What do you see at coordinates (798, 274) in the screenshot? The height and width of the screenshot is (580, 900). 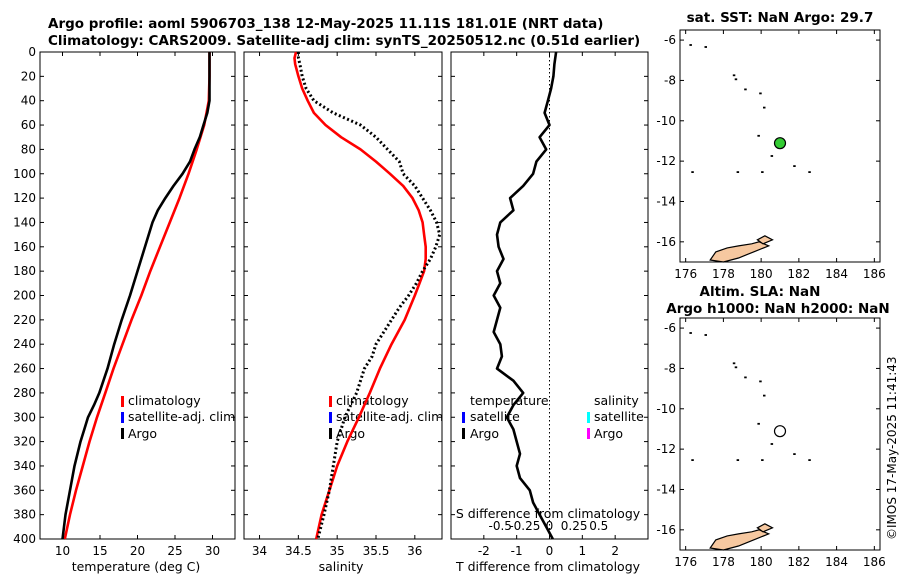 I see `map_sst-lon-label: 182` at bounding box center [798, 274].